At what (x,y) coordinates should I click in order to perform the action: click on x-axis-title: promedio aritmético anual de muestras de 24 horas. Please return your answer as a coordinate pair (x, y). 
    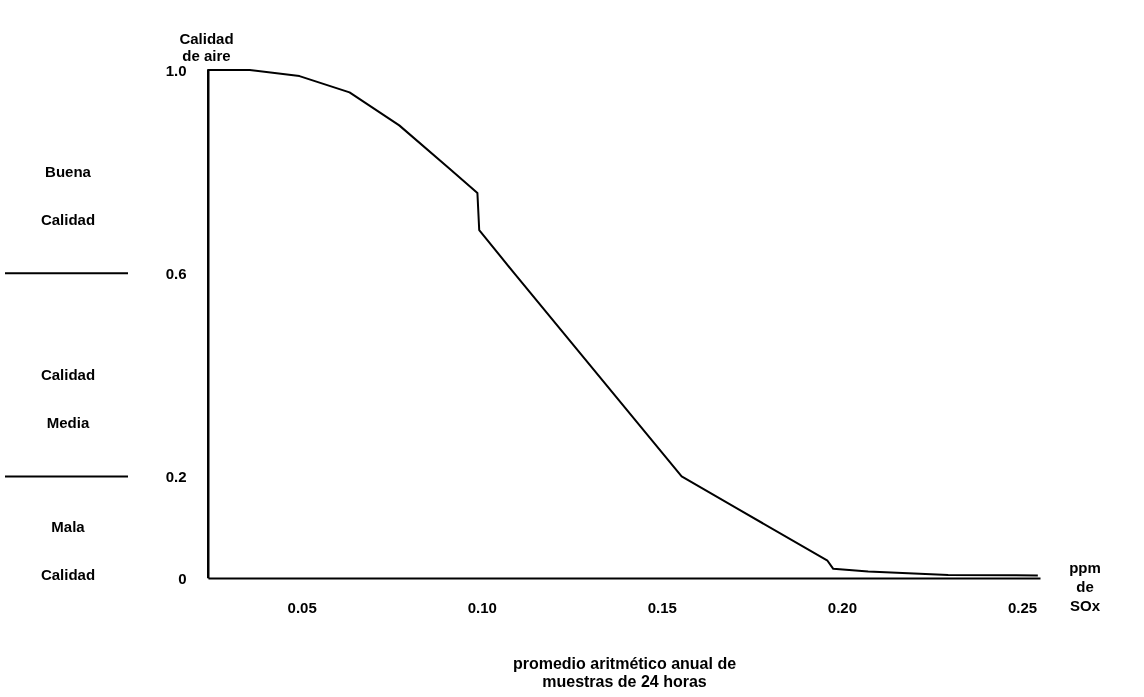
    Looking at the image, I should click on (624, 672).